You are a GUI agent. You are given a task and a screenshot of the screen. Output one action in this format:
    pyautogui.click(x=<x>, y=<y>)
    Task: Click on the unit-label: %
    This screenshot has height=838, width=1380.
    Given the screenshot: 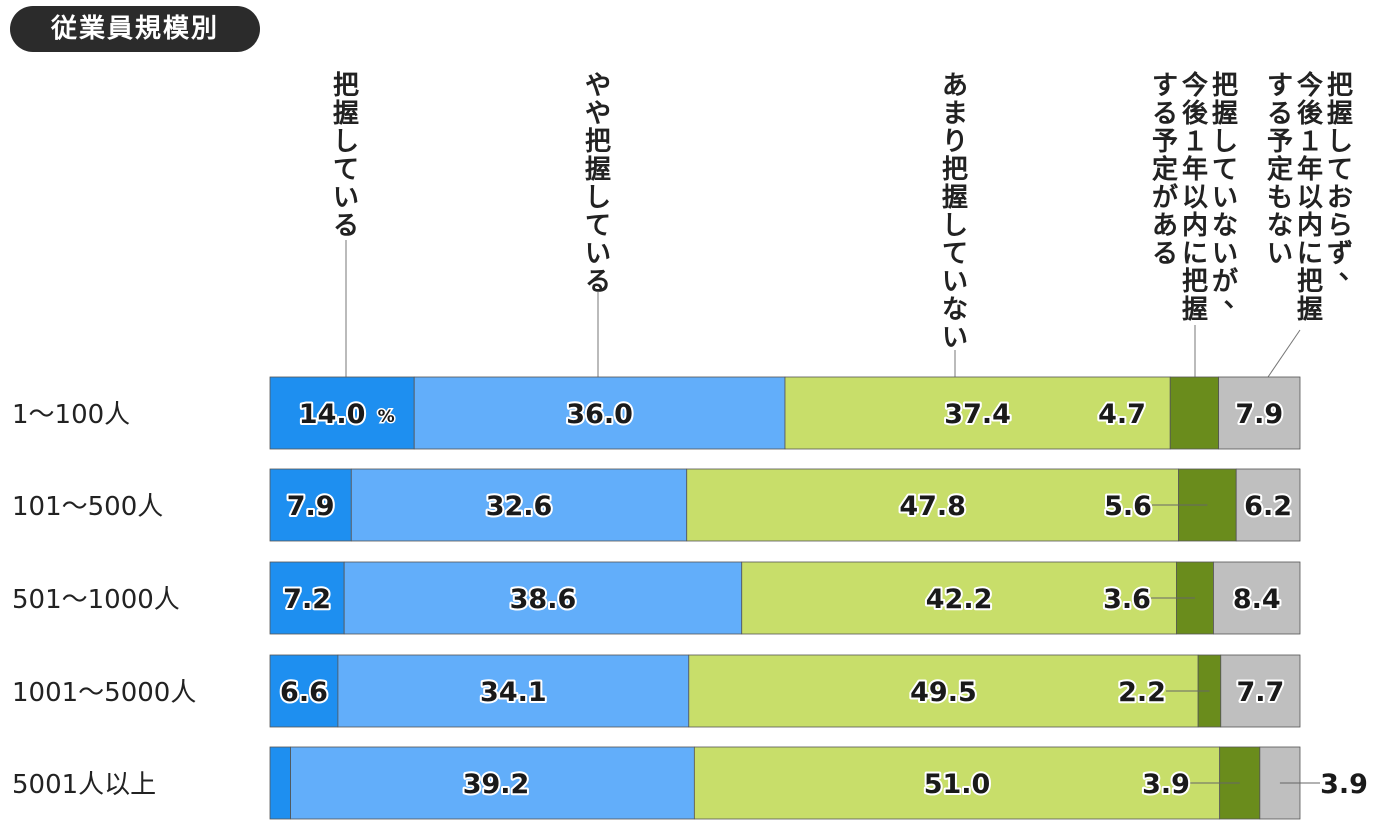 What is the action you would take?
    pyautogui.click(x=386, y=417)
    